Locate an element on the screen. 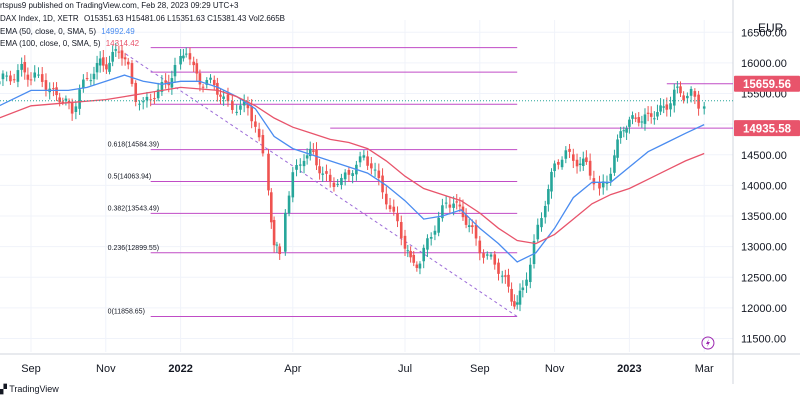 This screenshot has height=405, width=800. tradingview-logo-icon: ▞ is located at coordinates (3, 389).